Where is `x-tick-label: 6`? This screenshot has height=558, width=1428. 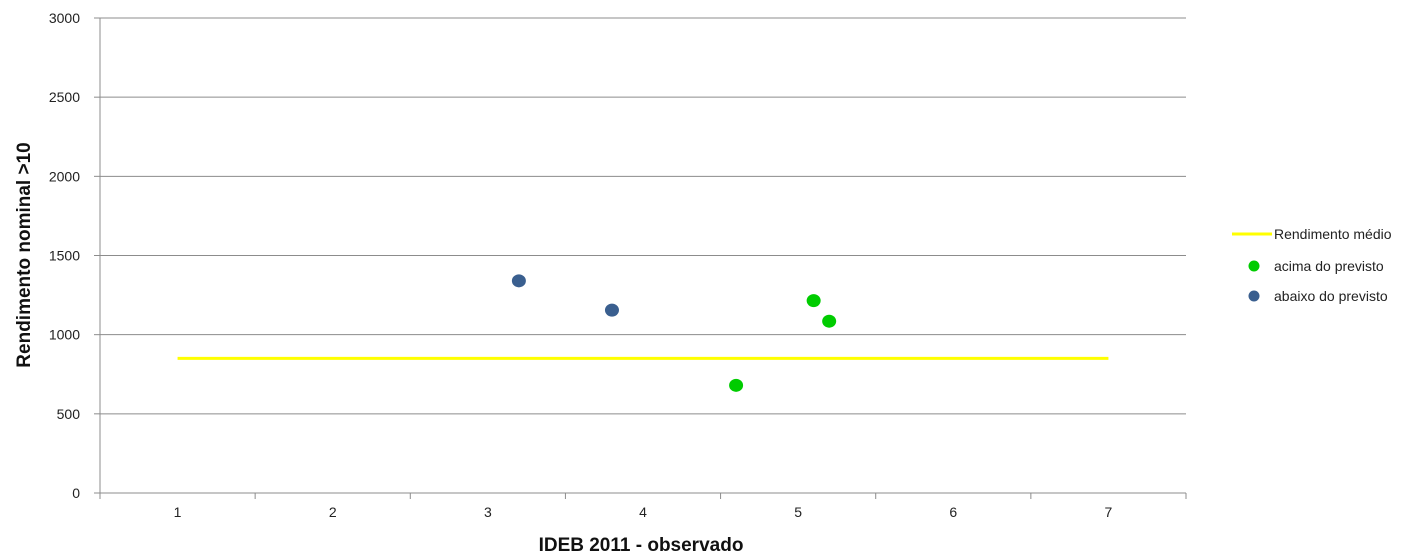 x-tick-label: 6 is located at coordinates (953, 512).